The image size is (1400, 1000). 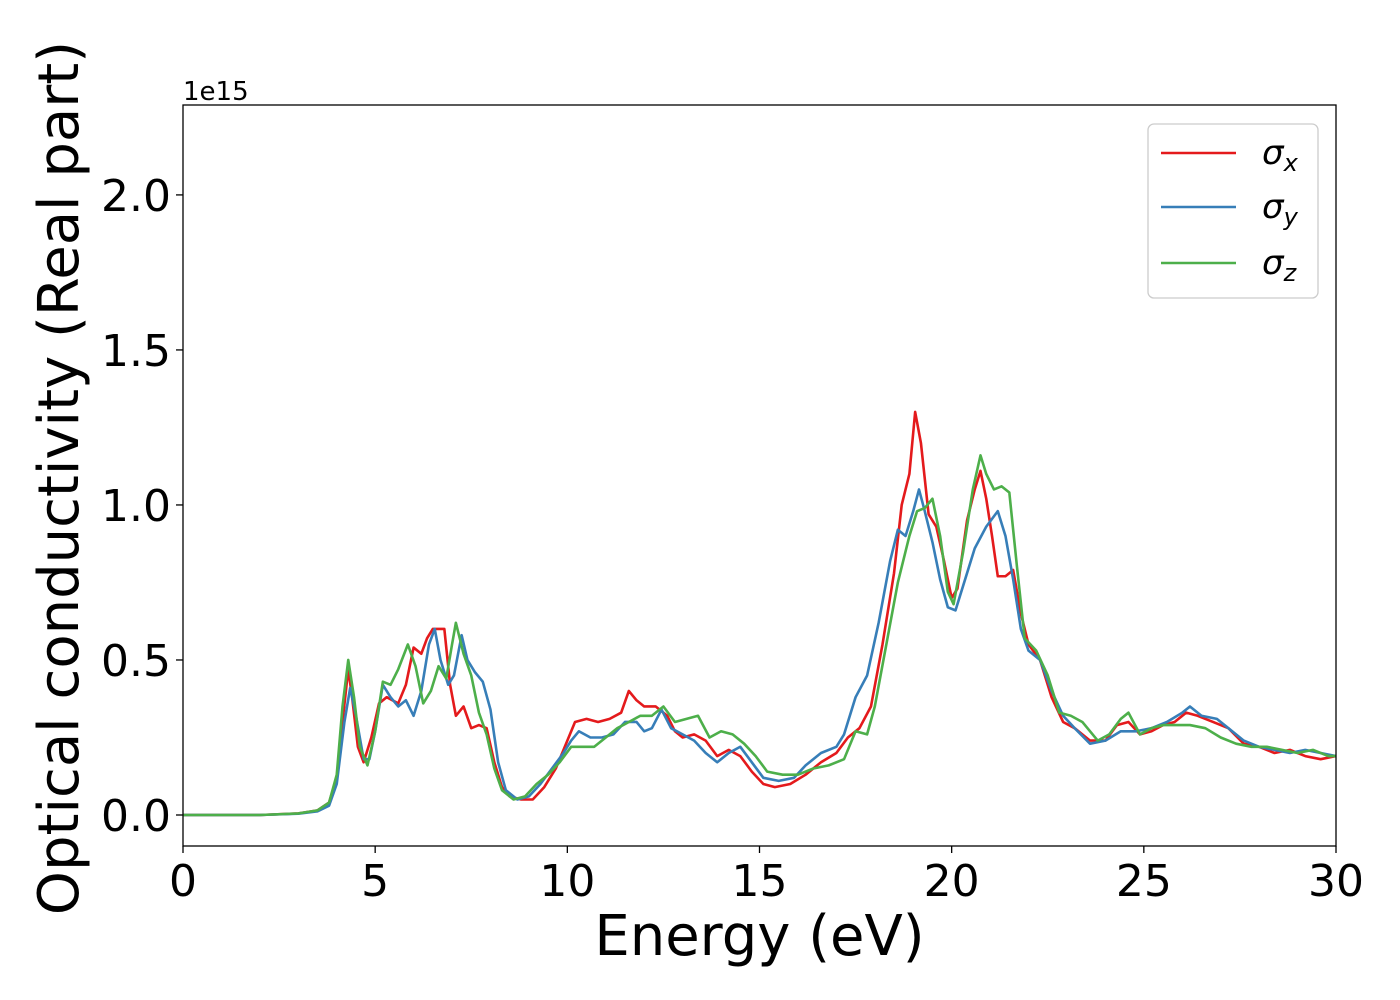 I want to click on y-axis-label: Optical conductivity (Real part), so click(x=59, y=478).